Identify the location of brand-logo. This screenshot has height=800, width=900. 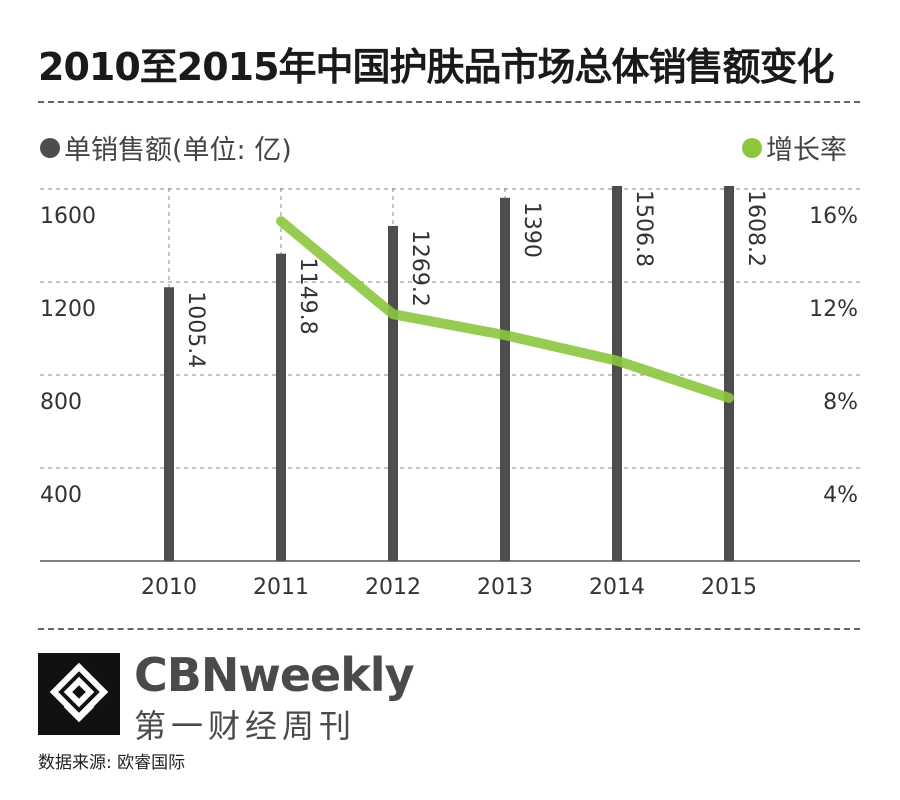
(79, 694).